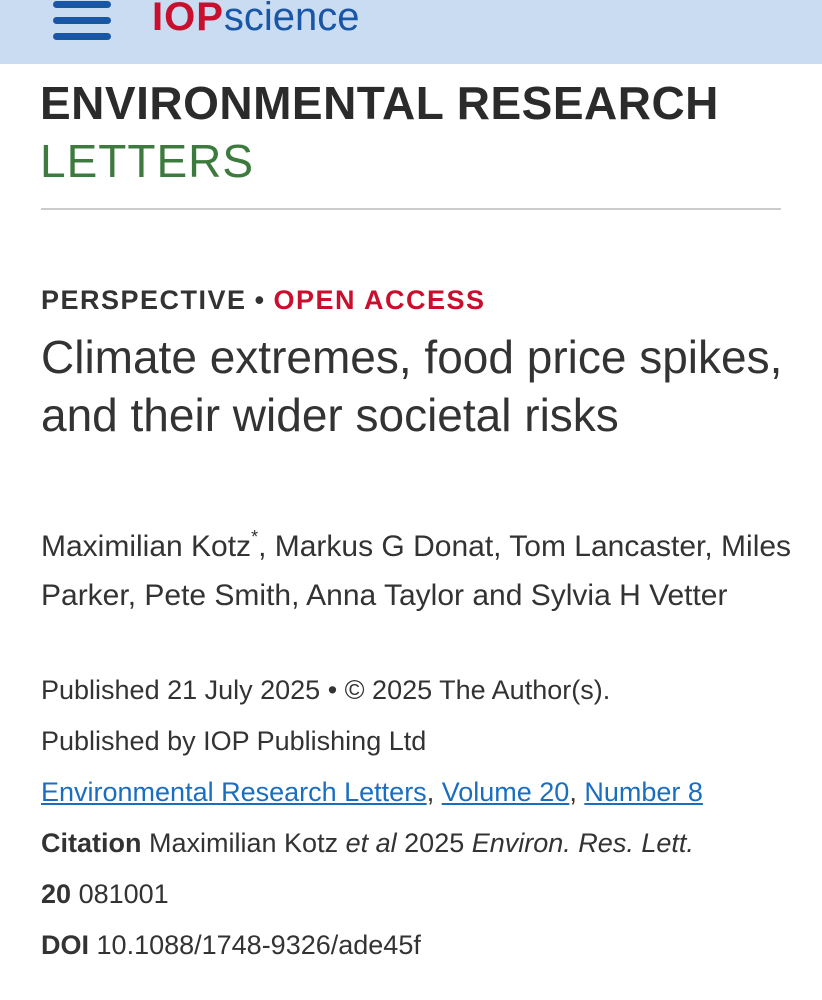  What do you see at coordinates (255, 537) in the screenshot?
I see `corresponding-author-marker: *` at bounding box center [255, 537].